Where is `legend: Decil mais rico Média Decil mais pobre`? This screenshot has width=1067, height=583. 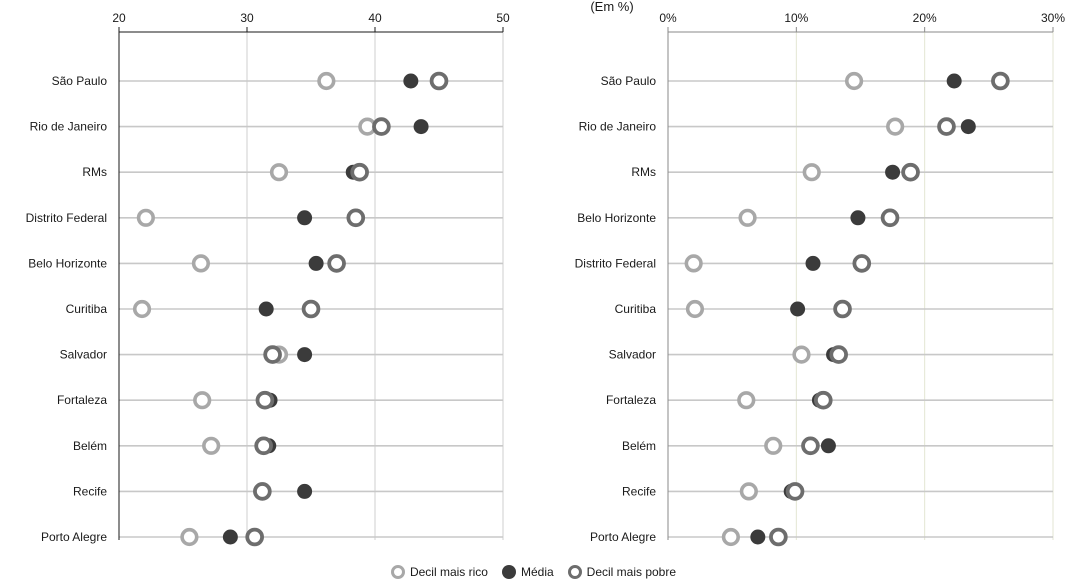
legend: Decil mais rico Média Decil mais pobre is located at coordinates (533, 572).